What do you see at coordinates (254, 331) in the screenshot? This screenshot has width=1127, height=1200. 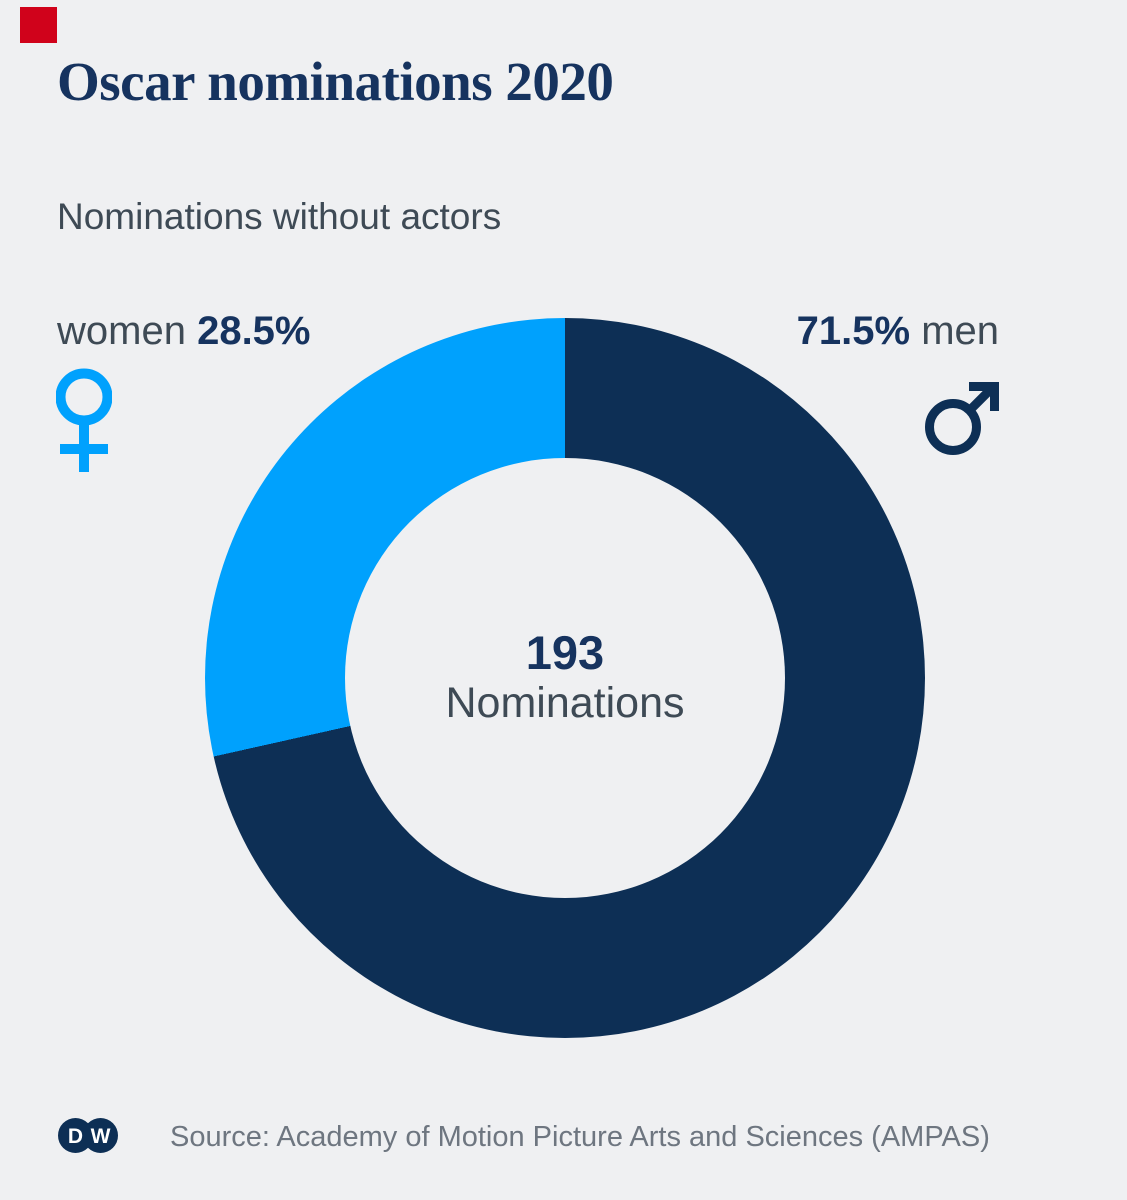 I see `legend-women-value: 28.5%` at bounding box center [254, 331].